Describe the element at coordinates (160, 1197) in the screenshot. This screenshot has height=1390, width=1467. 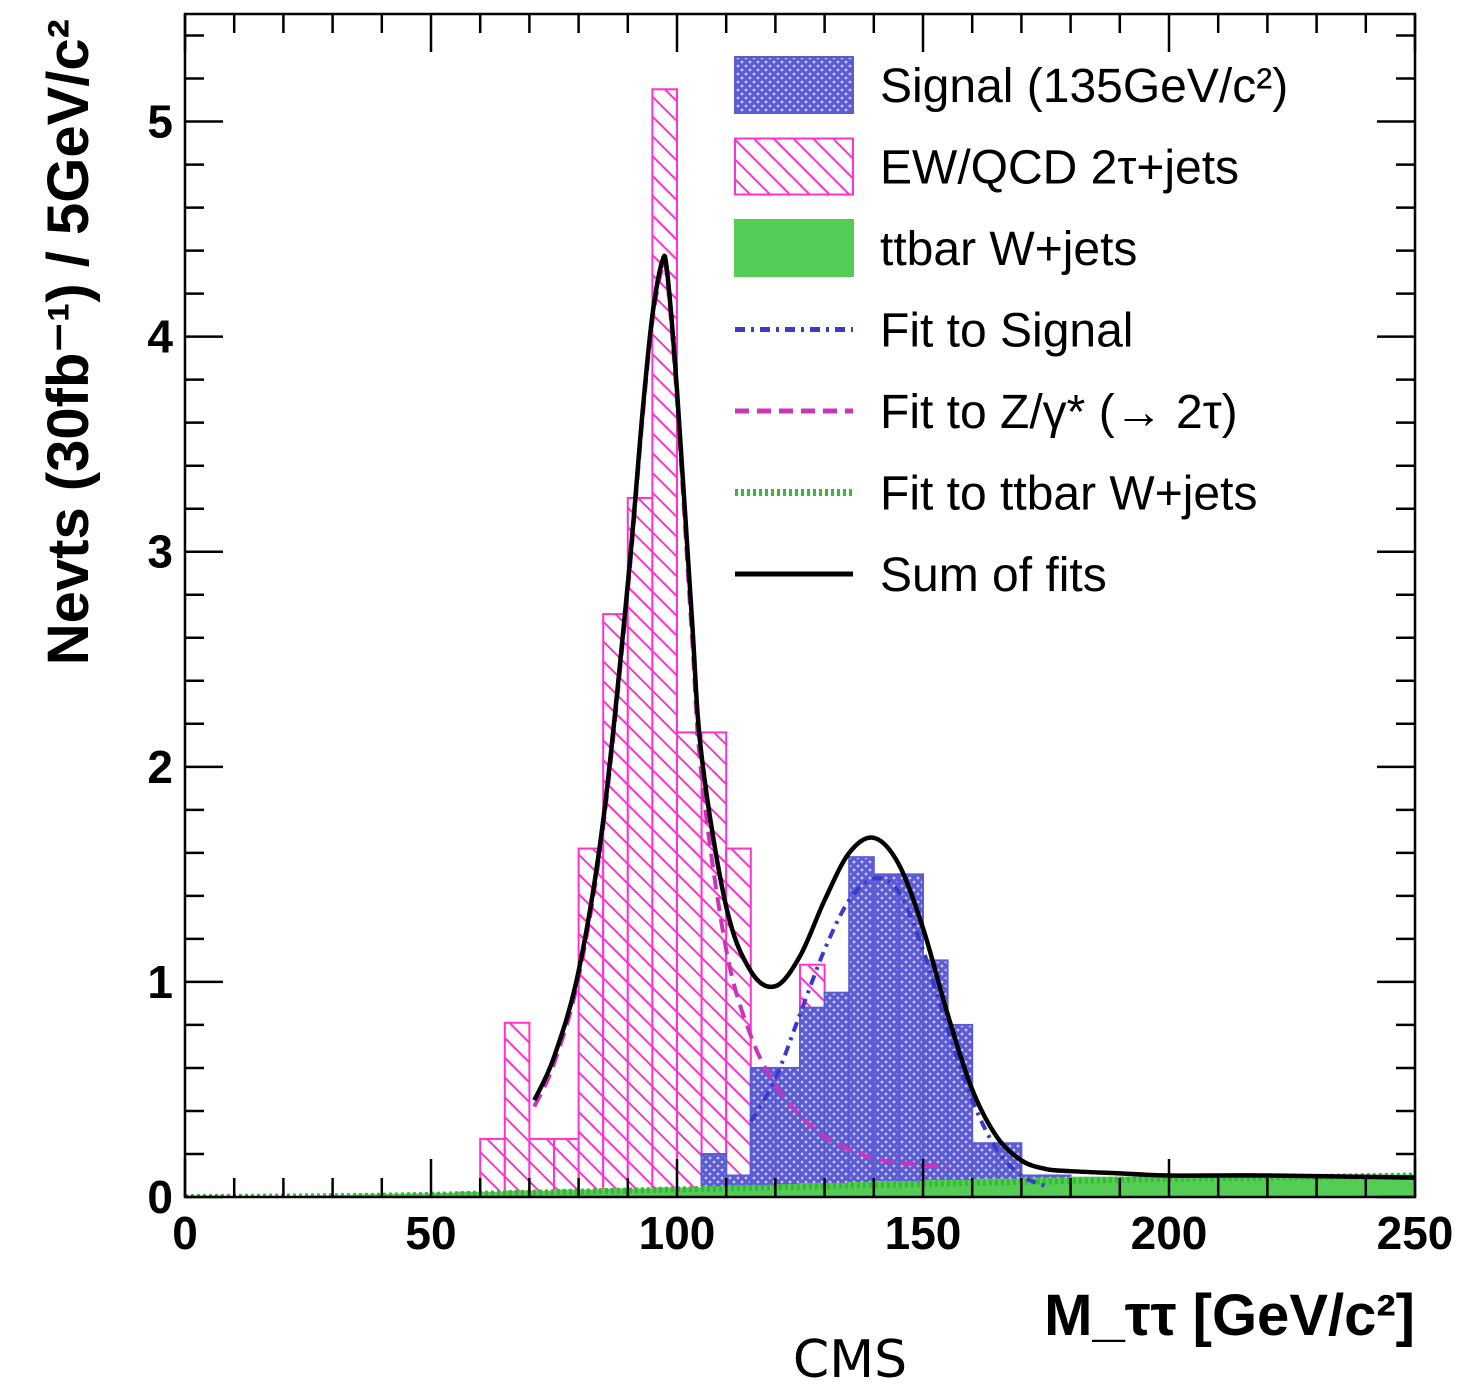
I see `y-tick-label: 0` at that location.